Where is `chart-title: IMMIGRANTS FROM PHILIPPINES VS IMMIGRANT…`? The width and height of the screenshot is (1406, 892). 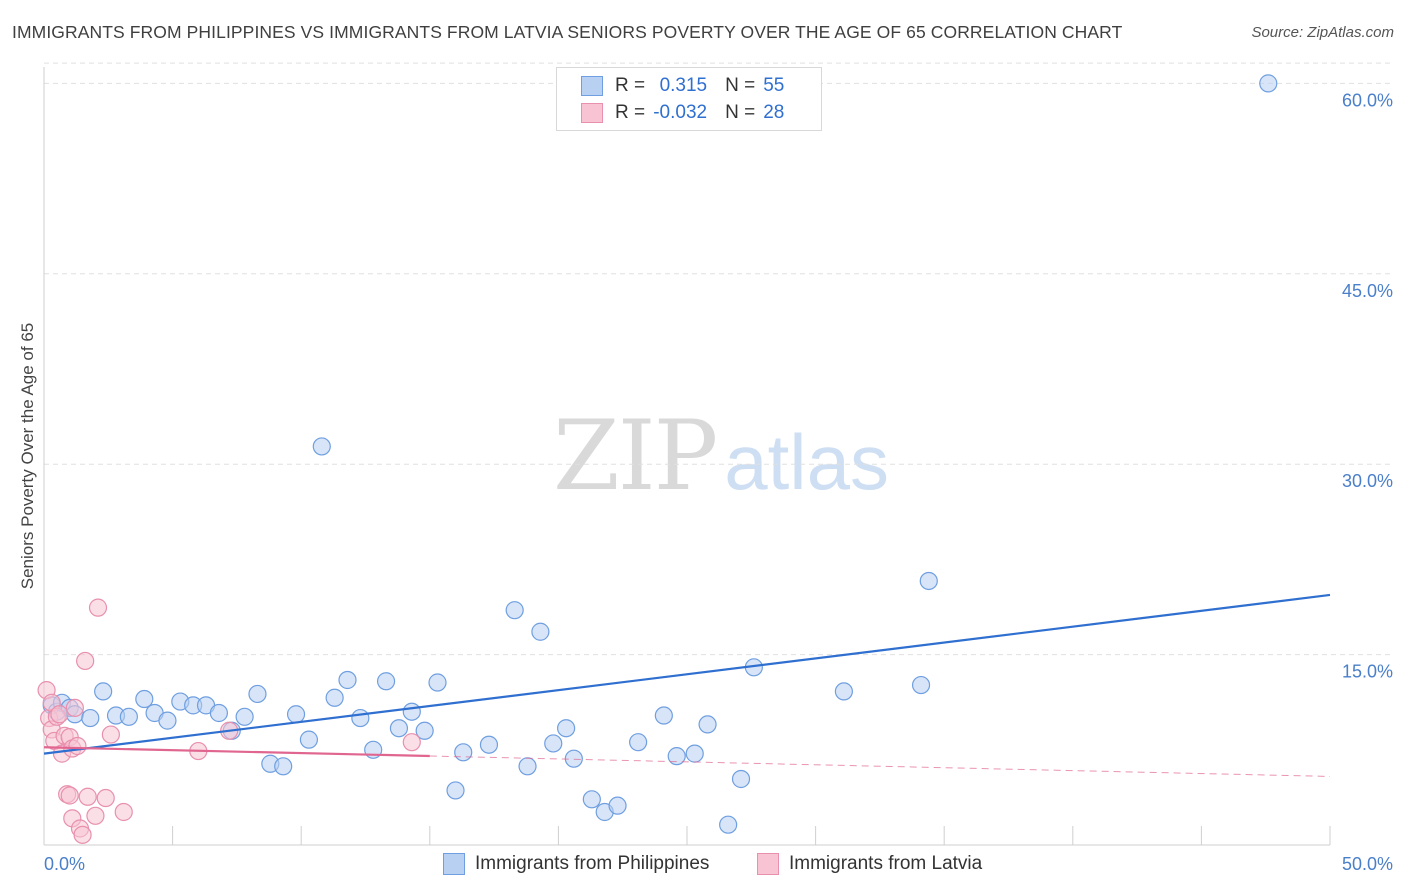
chart-title: IMMIGRANTS FROM PHILIPPINES VS IMMIGRANT… is located at coordinates (567, 32).